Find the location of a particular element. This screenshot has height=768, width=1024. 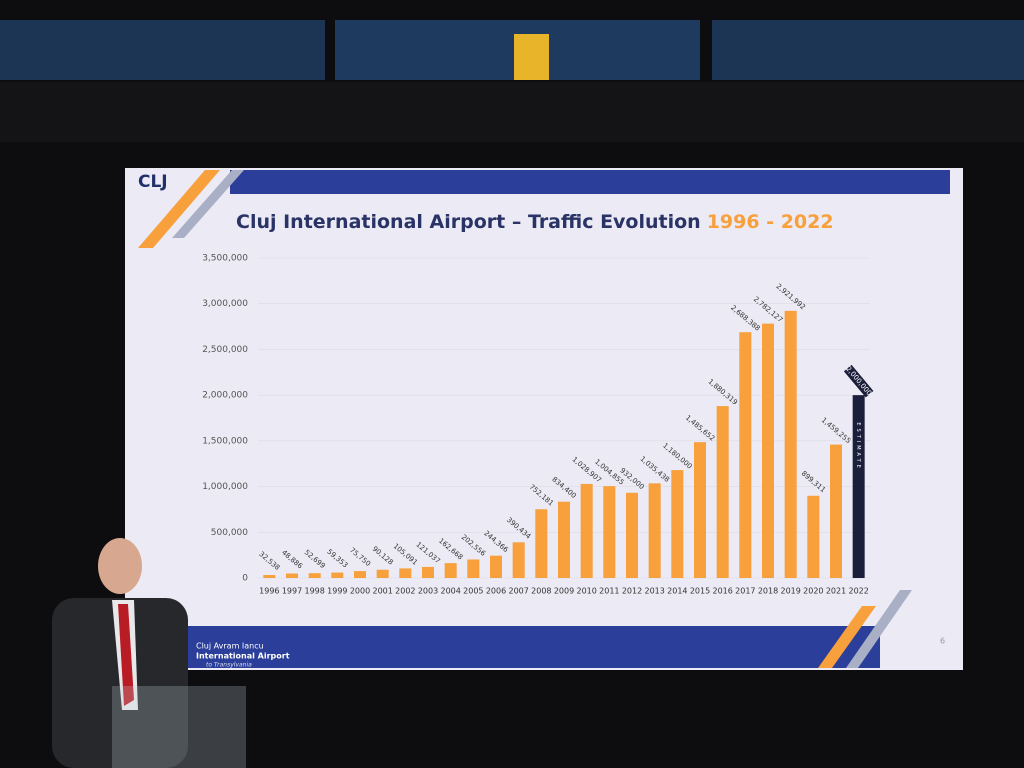

x-tick-label: 2013 is located at coordinates (654, 591).